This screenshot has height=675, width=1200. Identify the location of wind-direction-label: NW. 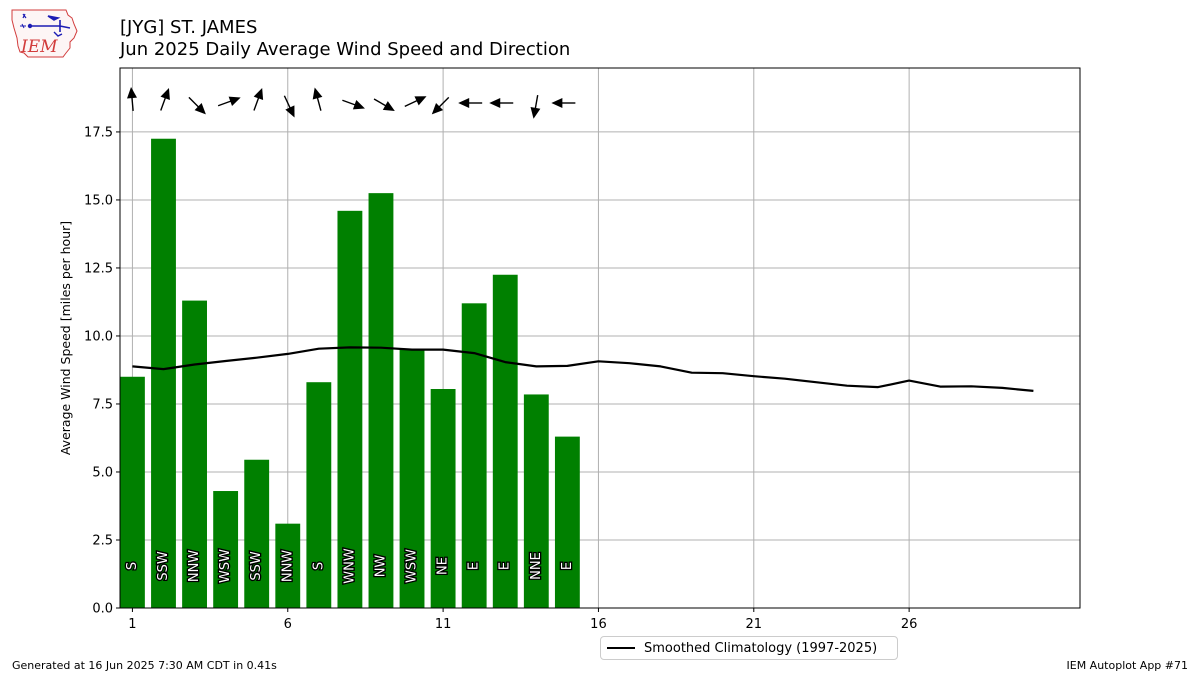
(380, 566).